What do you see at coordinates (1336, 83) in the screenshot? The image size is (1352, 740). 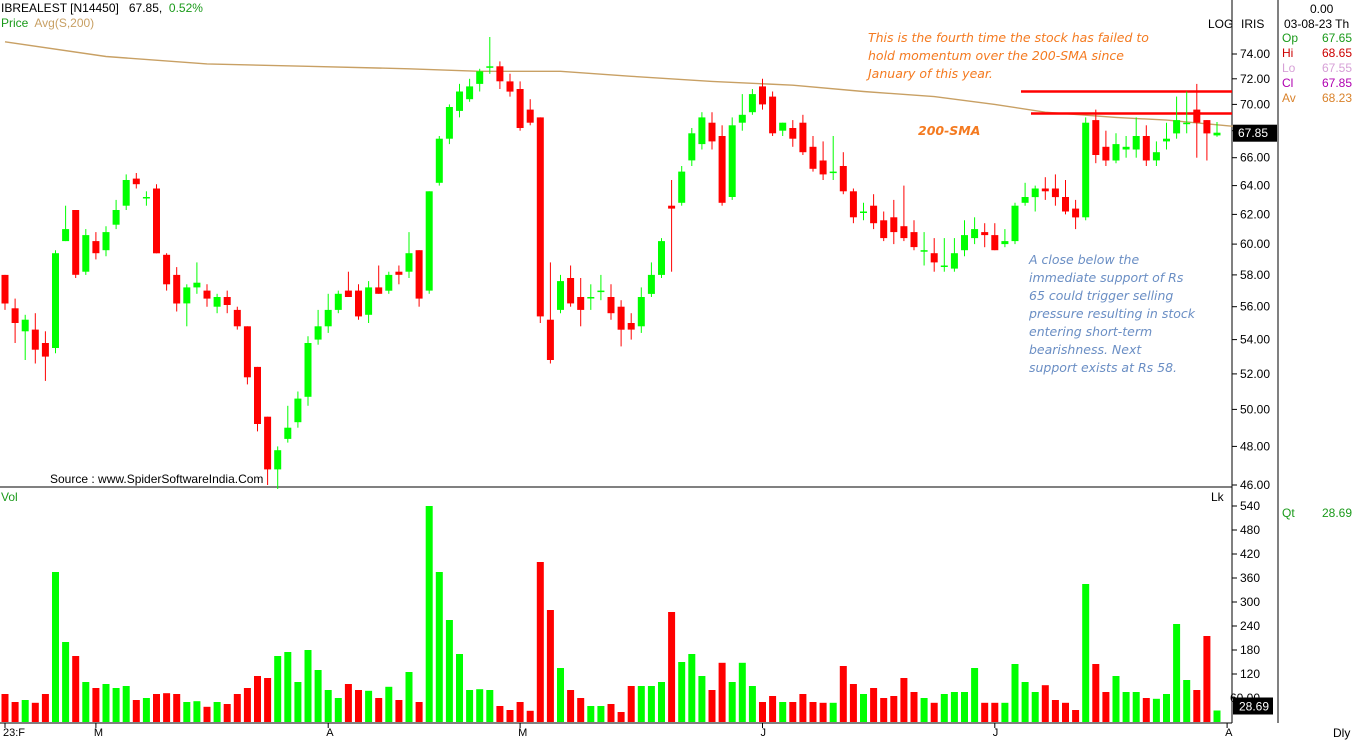 I see `close-value: 67.85` at bounding box center [1336, 83].